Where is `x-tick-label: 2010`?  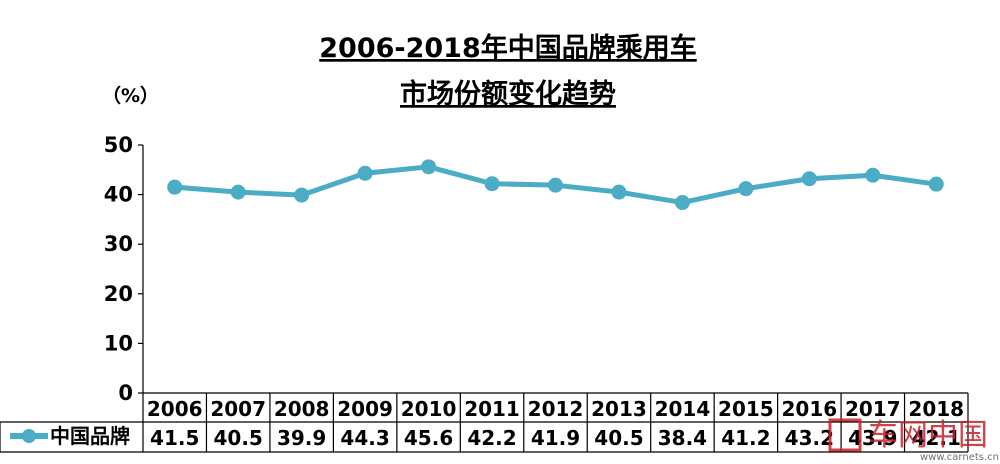 x-tick-label: 2010 is located at coordinates (429, 409).